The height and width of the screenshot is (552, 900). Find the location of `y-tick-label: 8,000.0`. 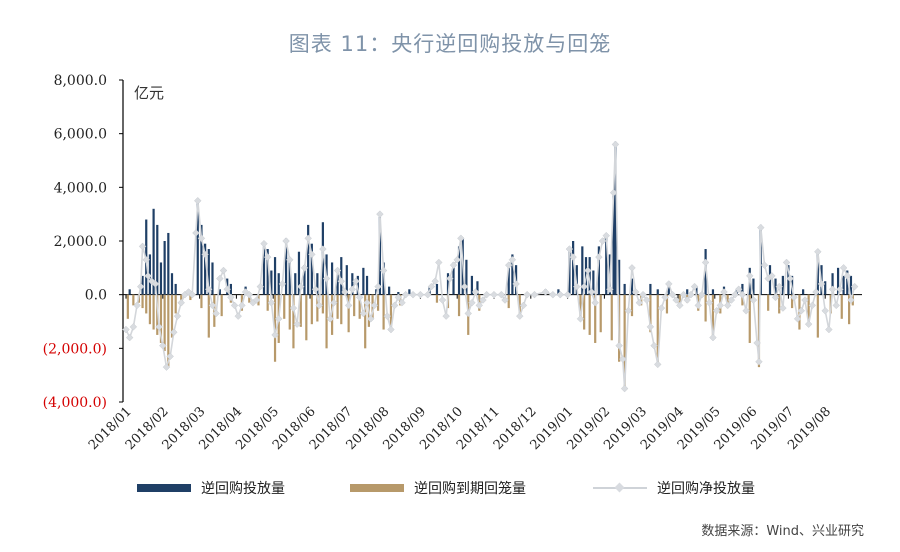

y-tick-label: 8,000.0 is located at coordinates (80, 81).